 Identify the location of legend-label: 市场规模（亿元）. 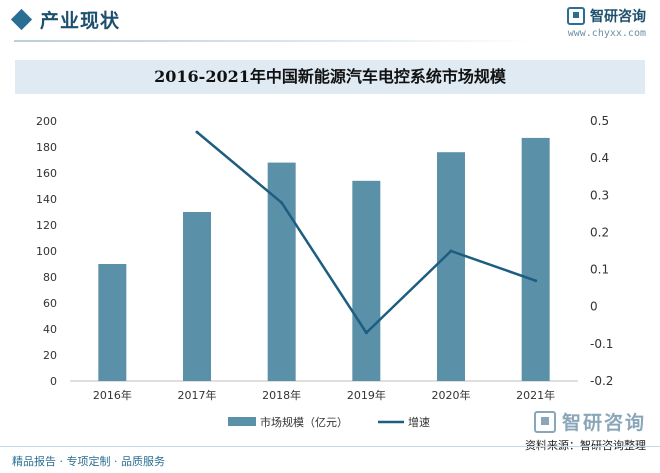
(304, 422).